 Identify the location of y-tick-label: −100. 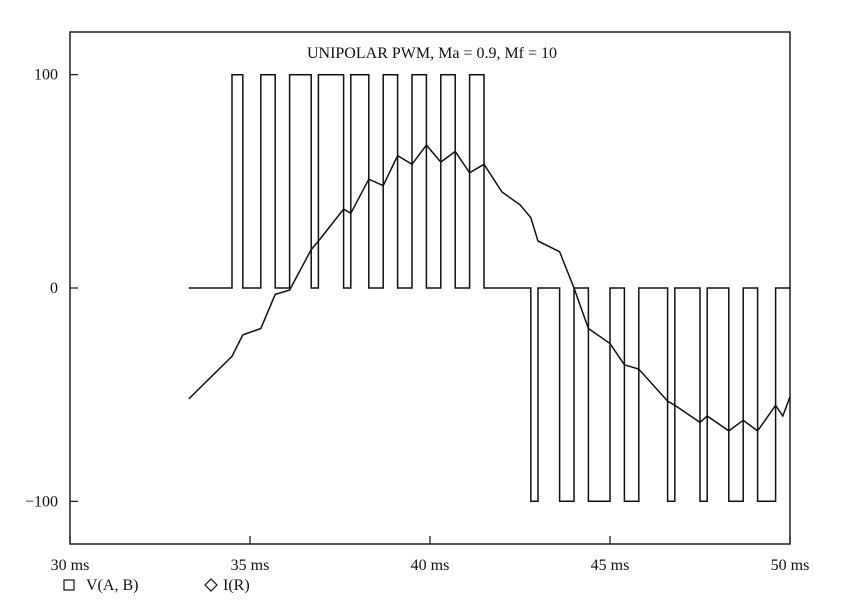
(41, 501).